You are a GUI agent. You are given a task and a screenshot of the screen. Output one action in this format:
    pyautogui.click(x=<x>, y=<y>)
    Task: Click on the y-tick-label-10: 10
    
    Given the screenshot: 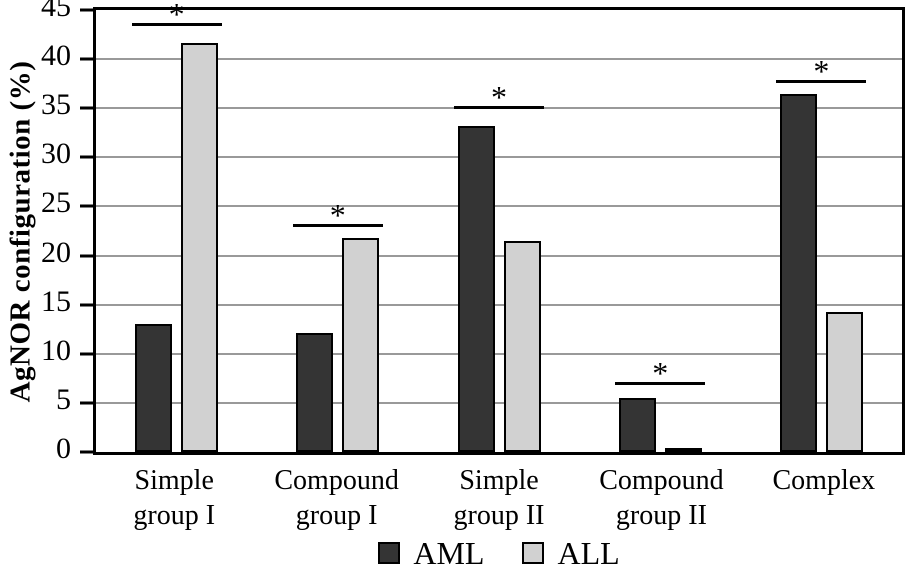 What is the action you would take?
    pyautogui.click(x=56, y=350)
    